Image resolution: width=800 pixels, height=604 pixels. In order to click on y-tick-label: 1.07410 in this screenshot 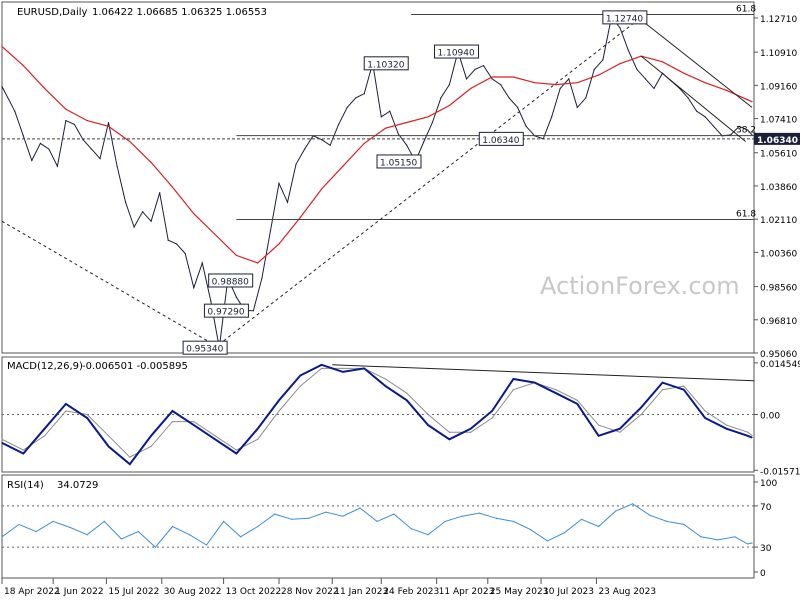, I will do `click(778, 121)`.